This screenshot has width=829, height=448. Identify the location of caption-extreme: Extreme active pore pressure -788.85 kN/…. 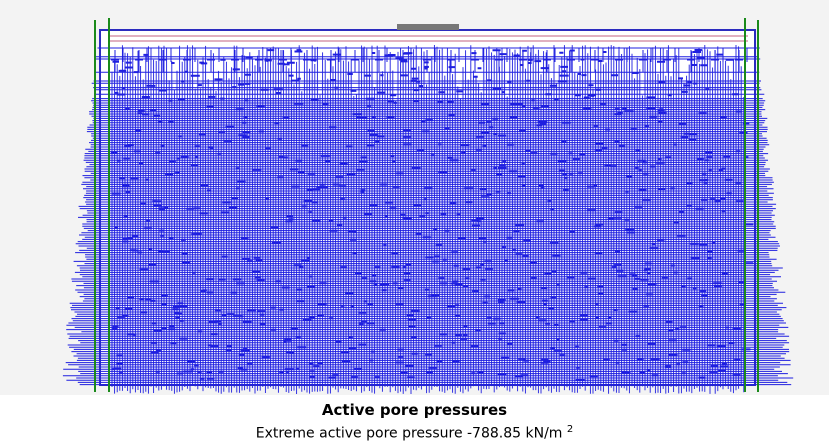
(414, 433).